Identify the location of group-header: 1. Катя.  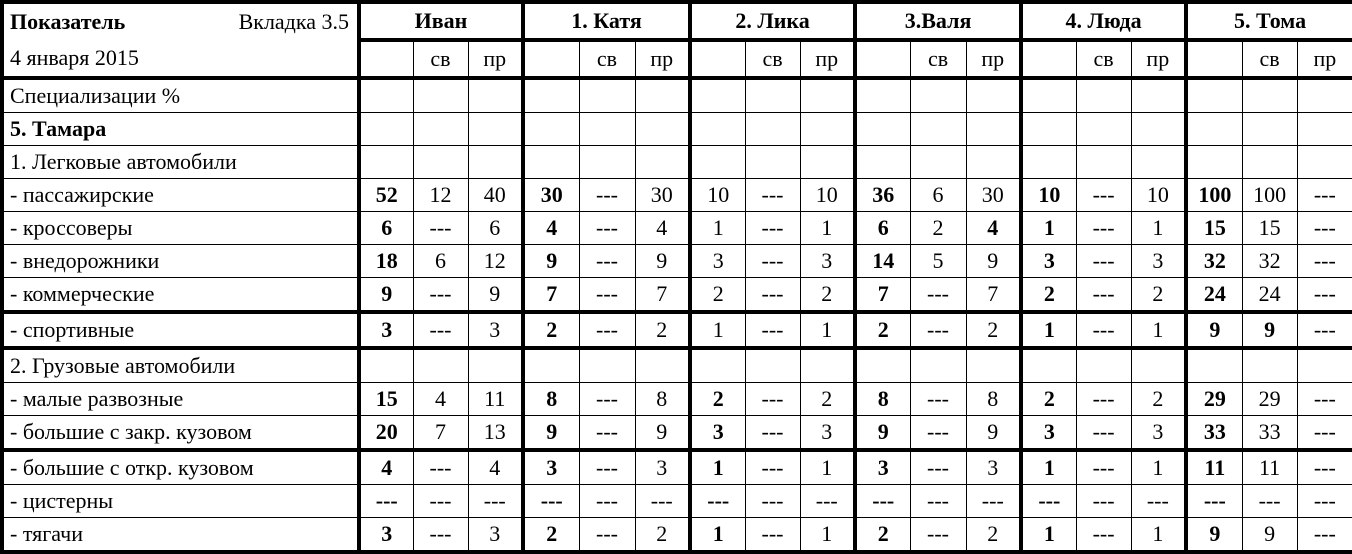
(605, 21).